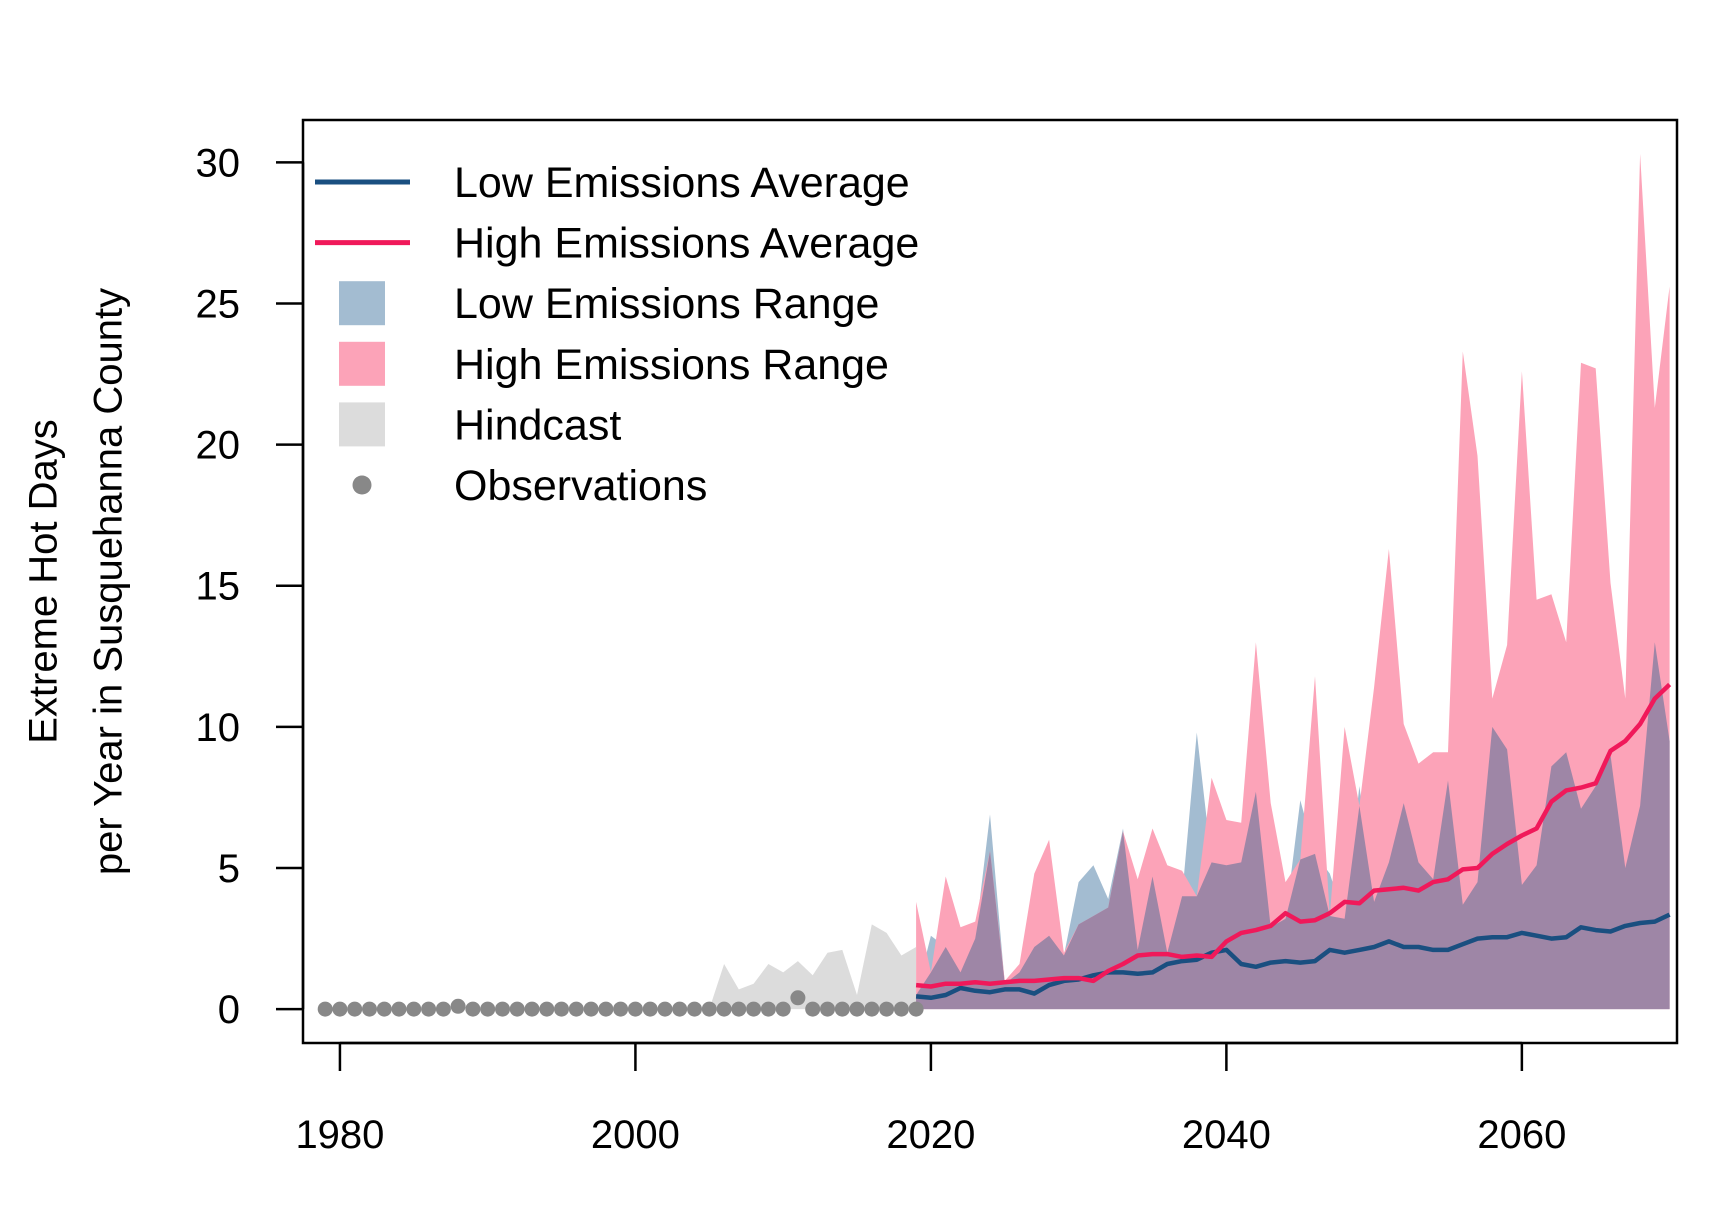  What do you see at coordinates (813, 967) in the screenshot?
I see `hindcast-band` at bounding box center [813, 967].